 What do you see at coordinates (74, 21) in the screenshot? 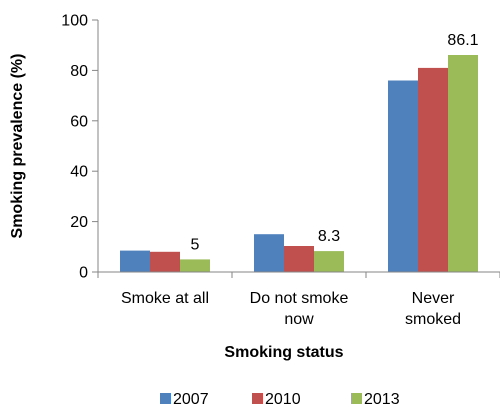
I see `y-tick-label-100: 100` at bounding box center [74, 21].